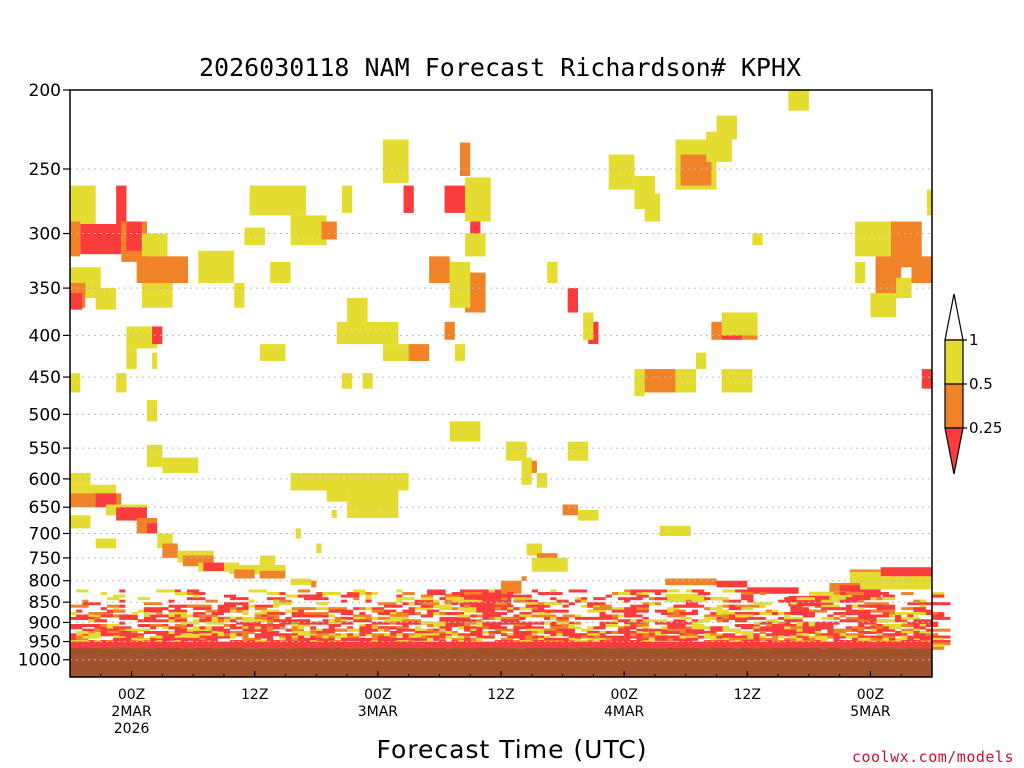 Image resolution: width=1024 pixels, height=768 pixels. Describe the element at coordinates (870, 712) in the screenshot. I see `x-tick-label: 5MAR` at that location.